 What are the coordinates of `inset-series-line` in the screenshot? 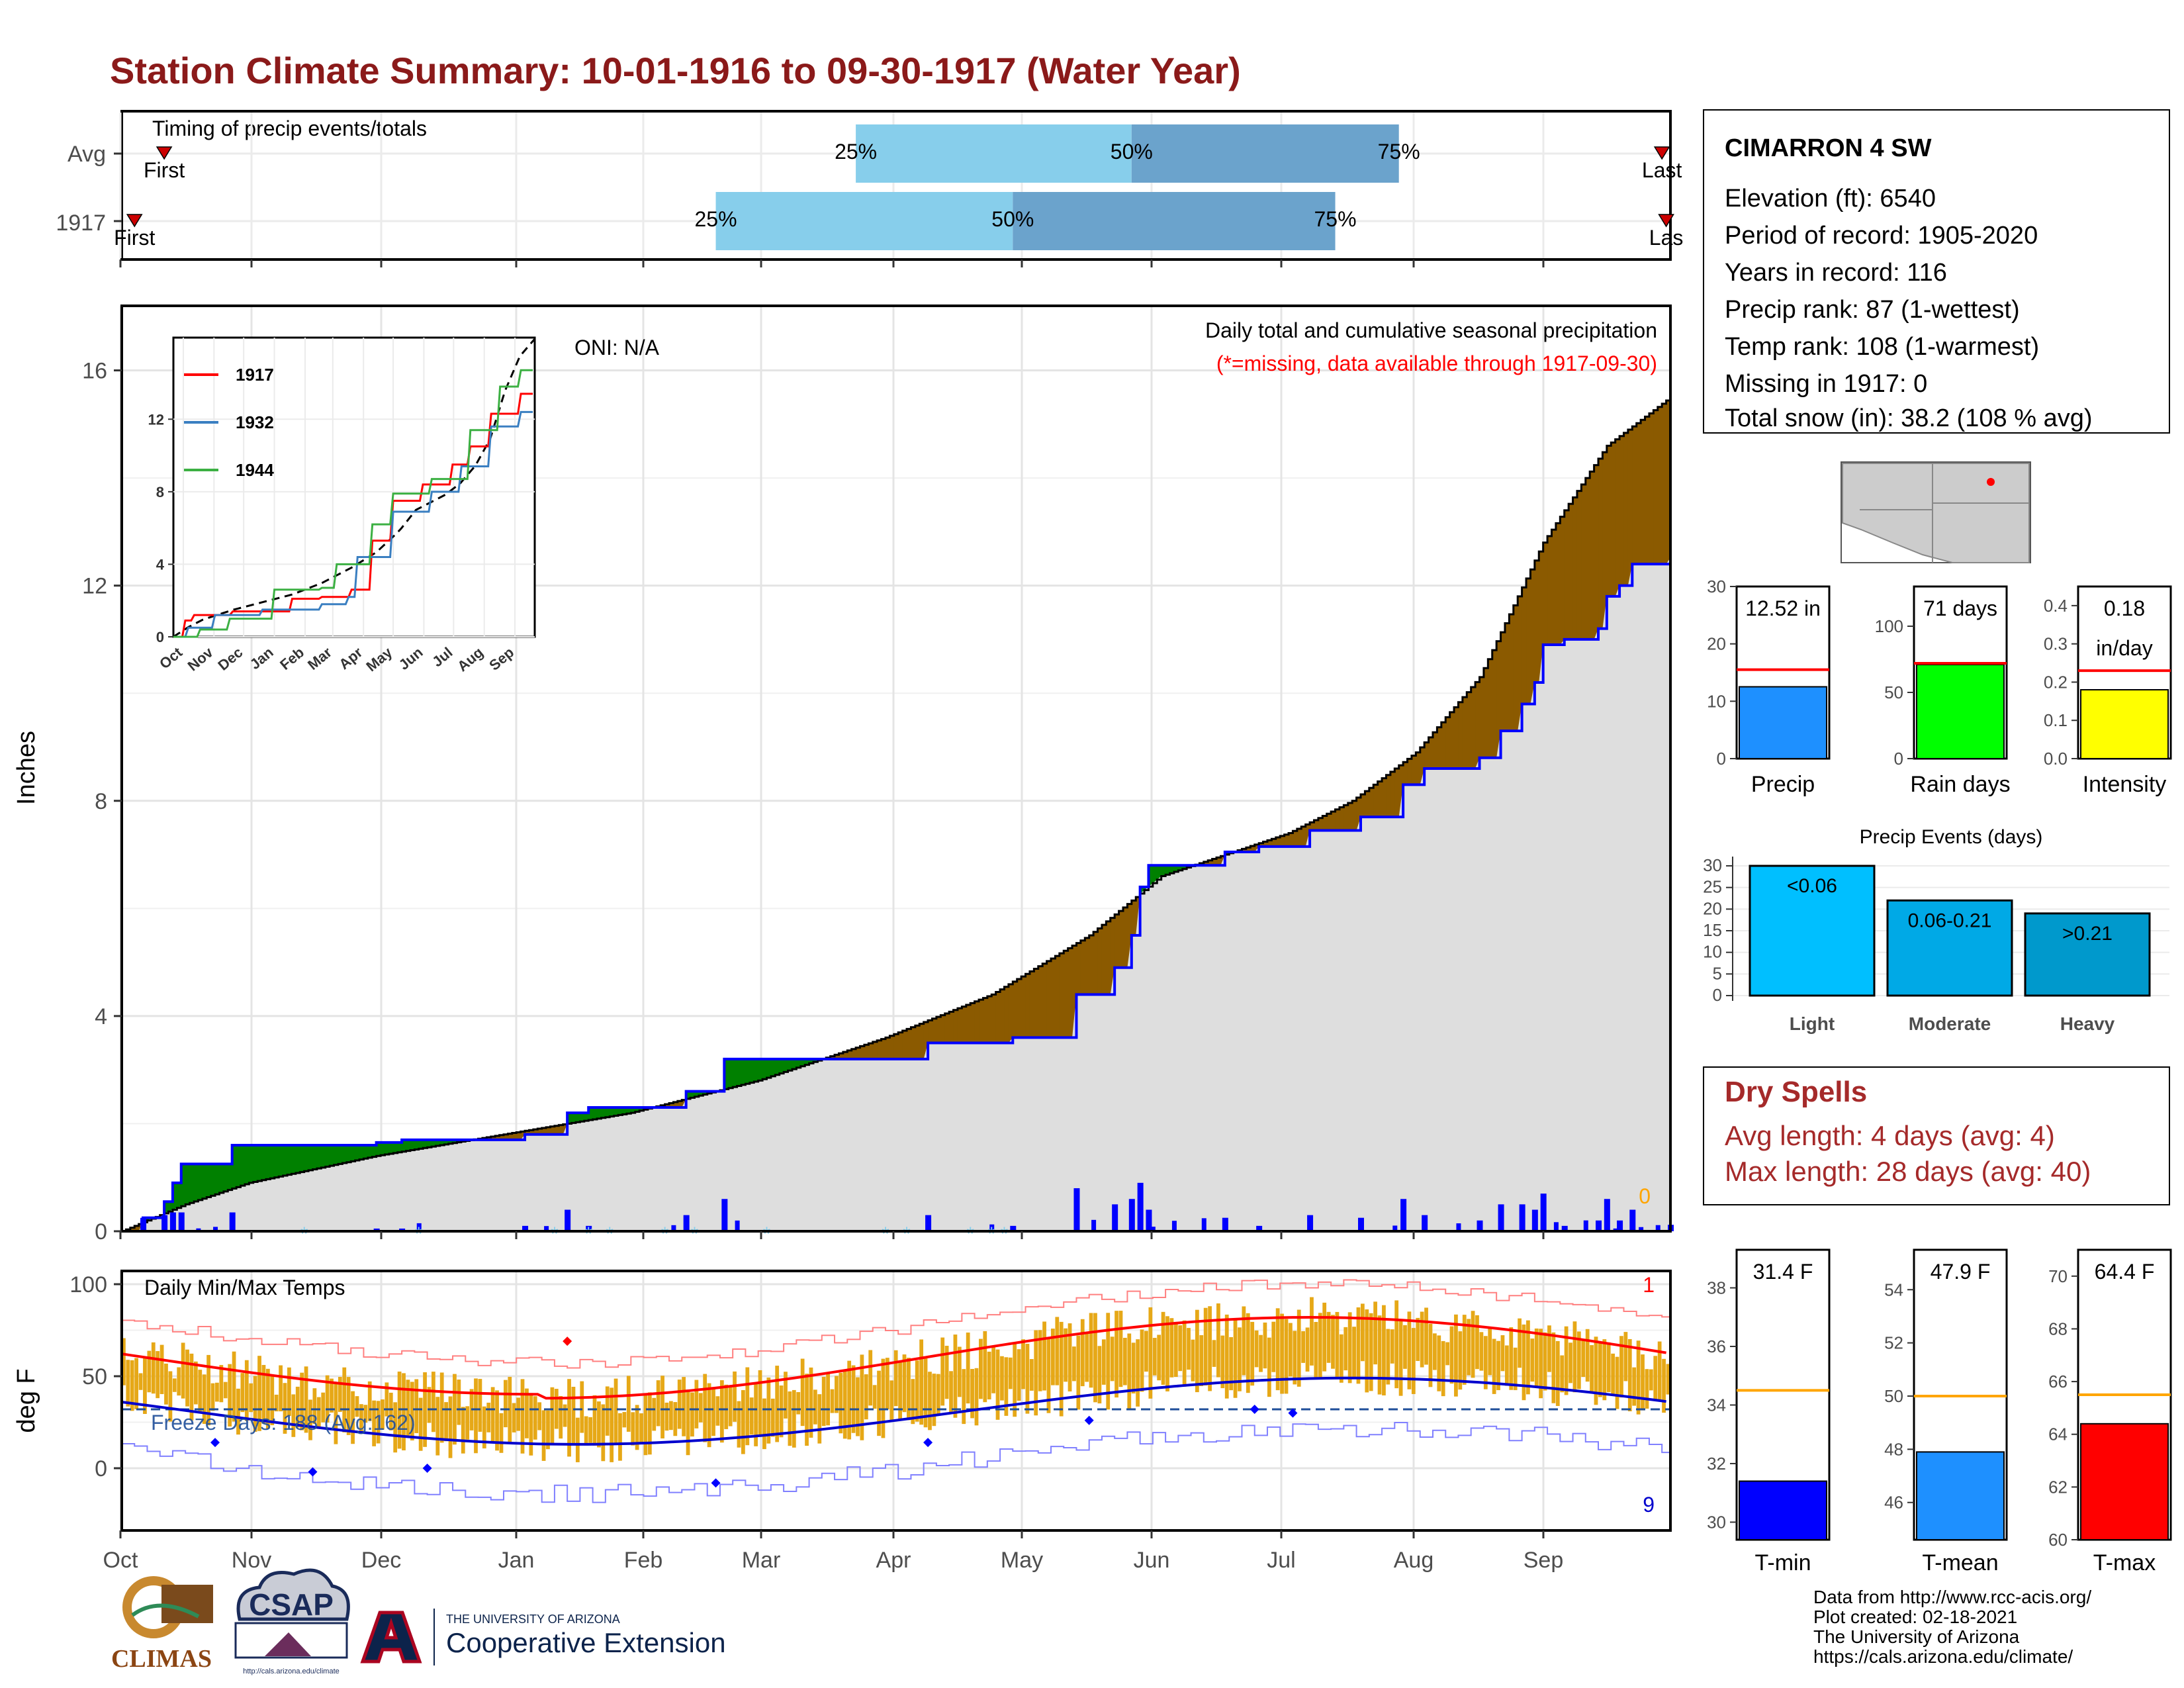 It's located at (353, 515).